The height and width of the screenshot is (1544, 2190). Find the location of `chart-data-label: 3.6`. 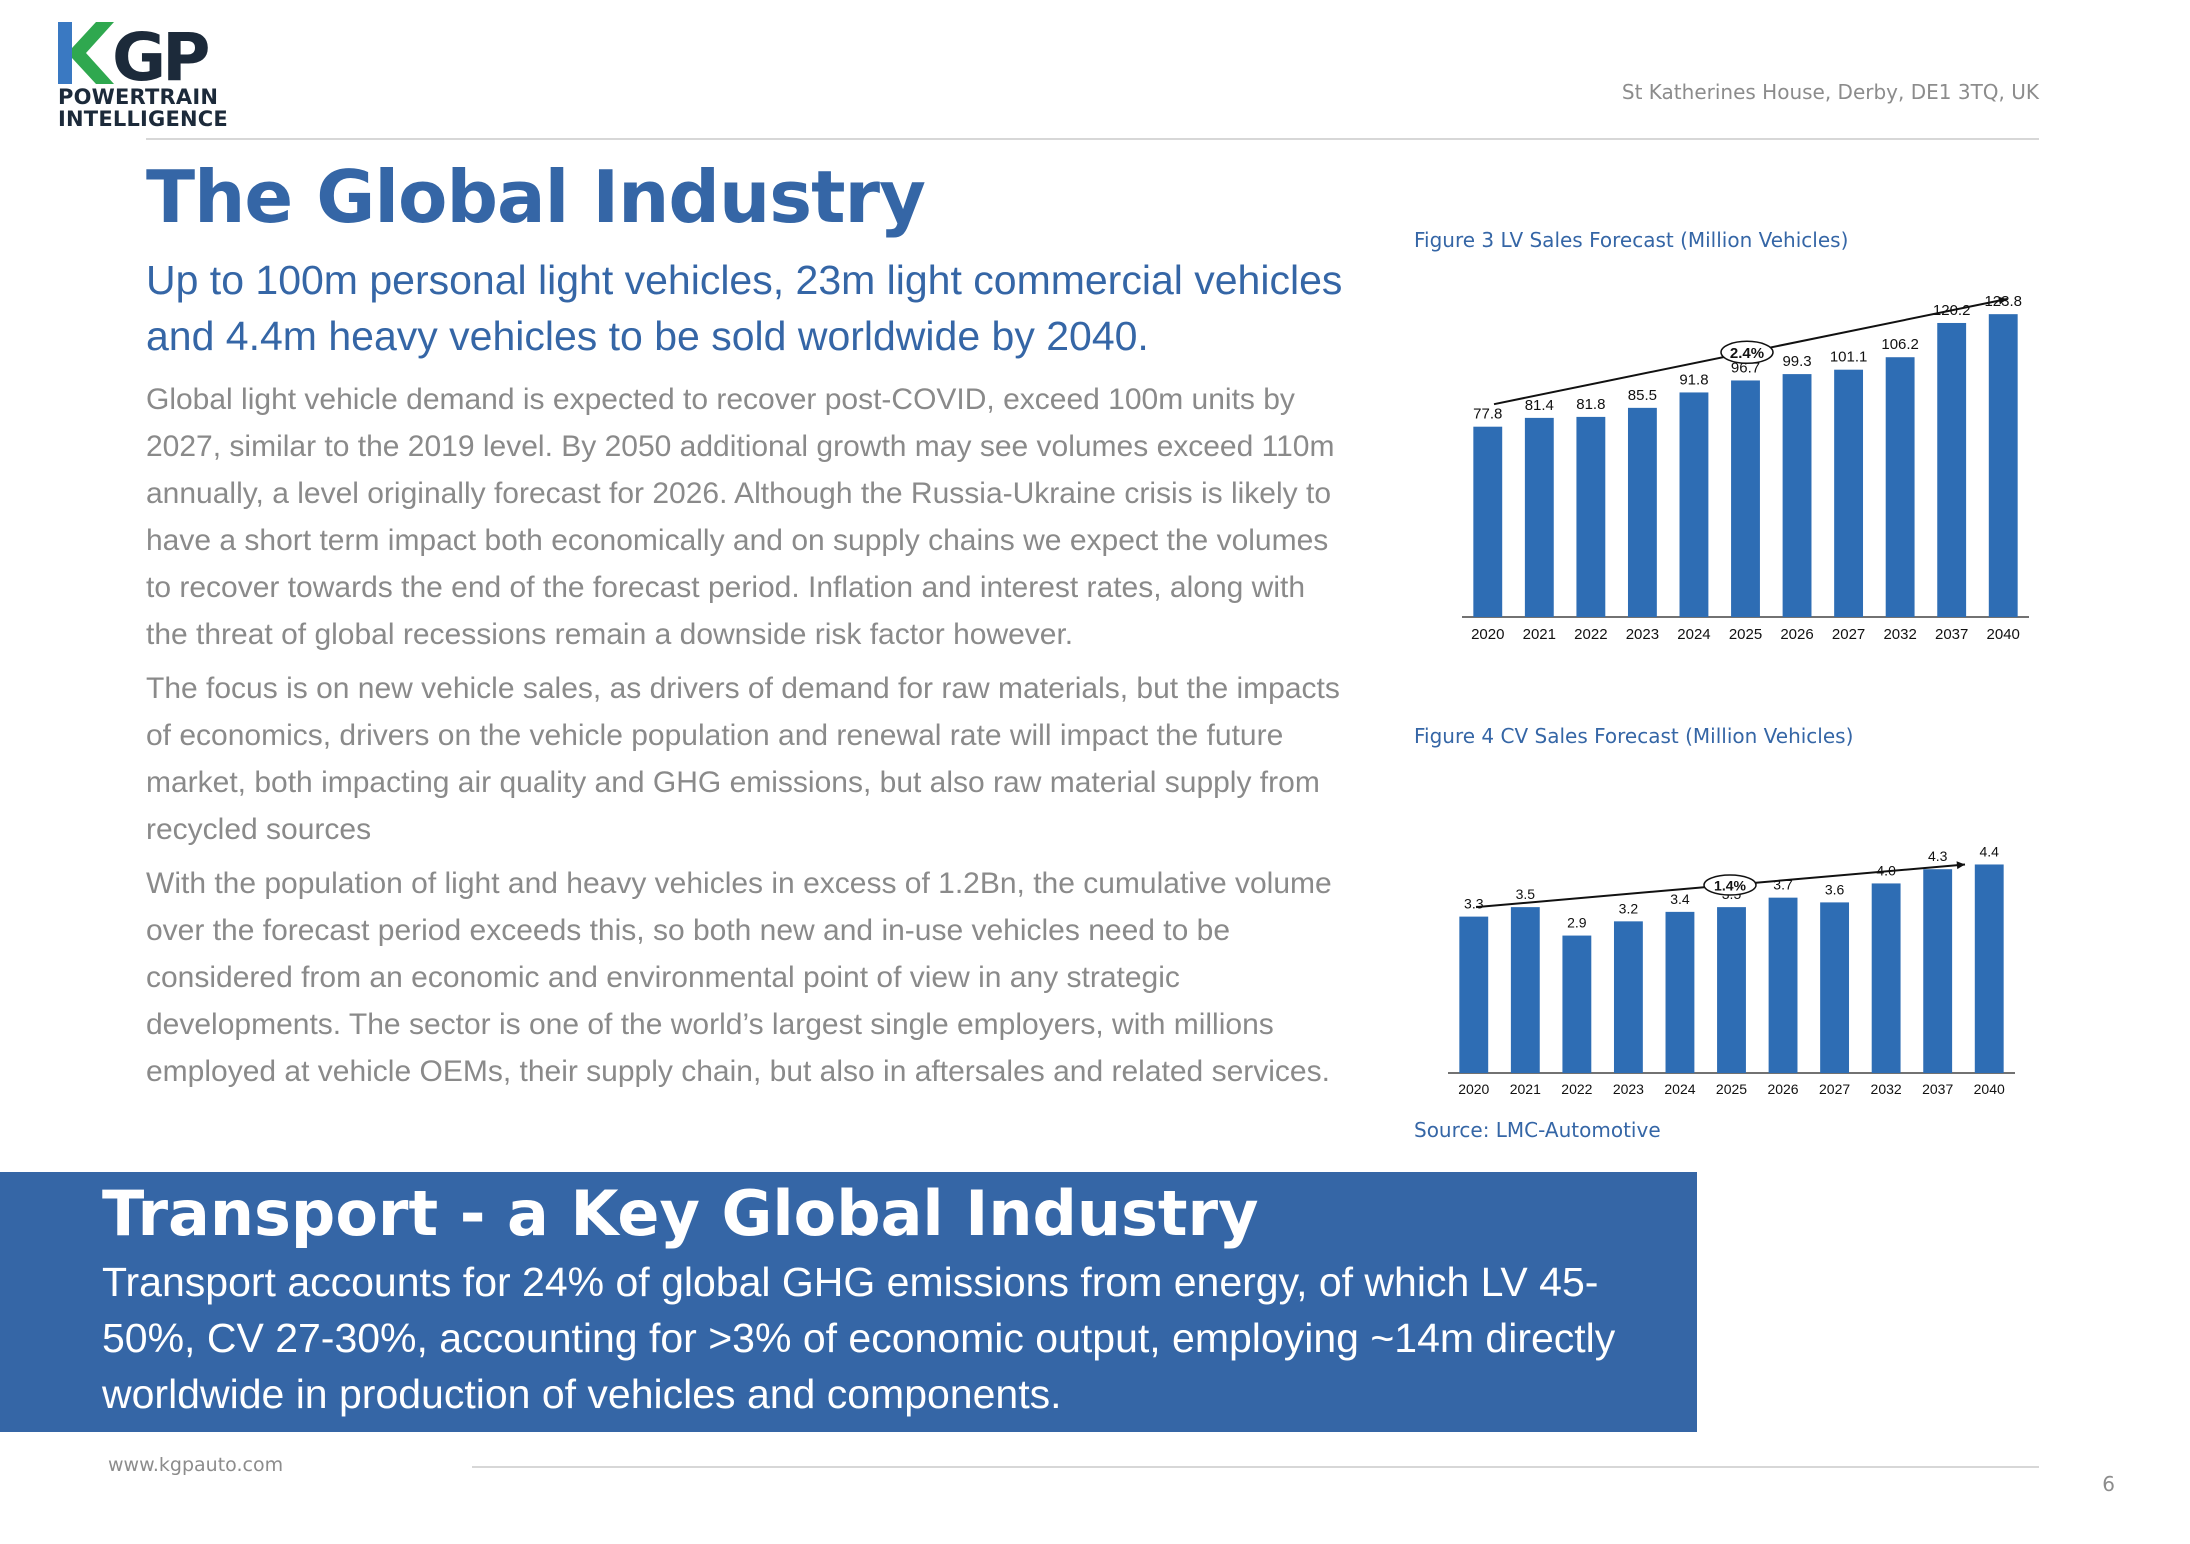

chart-data-label: 3.6 is located at coordinates (1835, 889).